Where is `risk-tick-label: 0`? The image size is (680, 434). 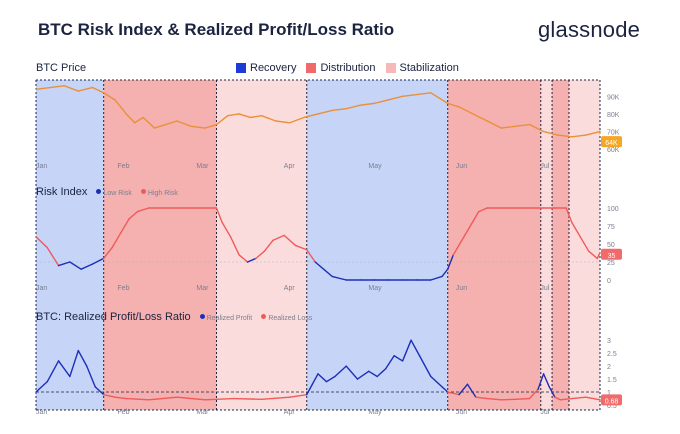
risk-tick-label: 0 is located at coordinates (609, 281).